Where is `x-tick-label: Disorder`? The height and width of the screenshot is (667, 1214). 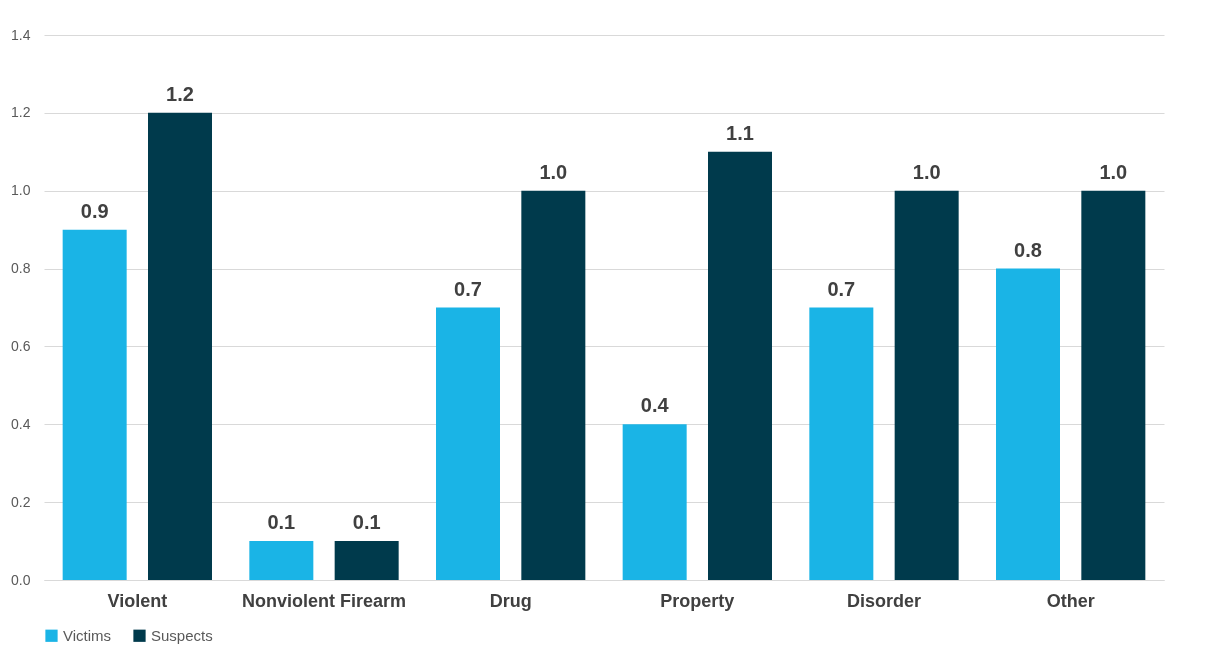
x-tick-label: Disorder is located at coordinates (884, 600).